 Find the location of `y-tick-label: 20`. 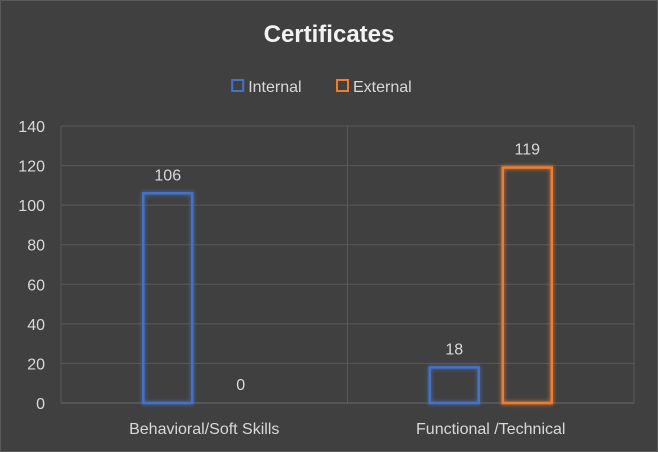

y-tick-label: 20 is located at coordinates (36, 364).